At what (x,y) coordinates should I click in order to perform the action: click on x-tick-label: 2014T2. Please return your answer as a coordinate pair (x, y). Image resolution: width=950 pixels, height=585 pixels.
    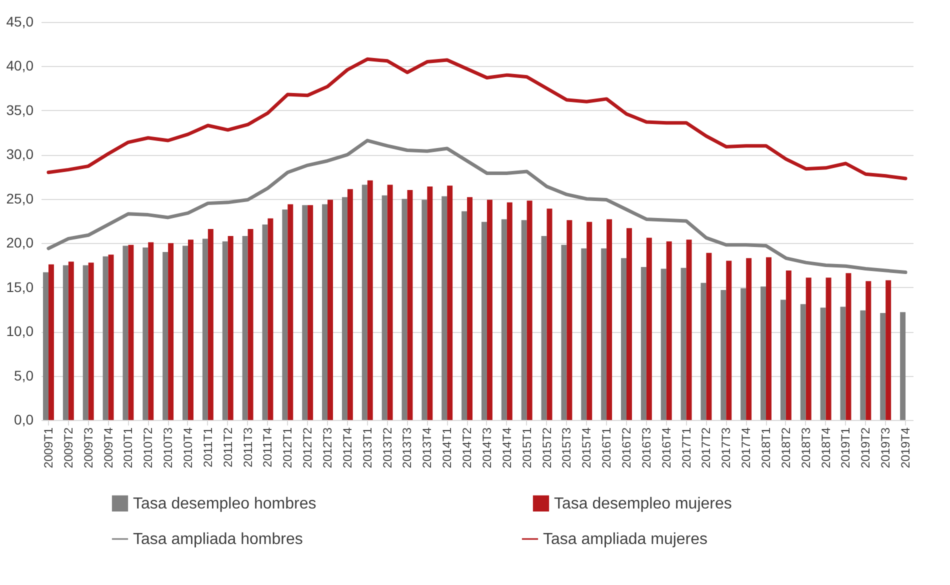
    Looking at the image, I should click on (467, 447).